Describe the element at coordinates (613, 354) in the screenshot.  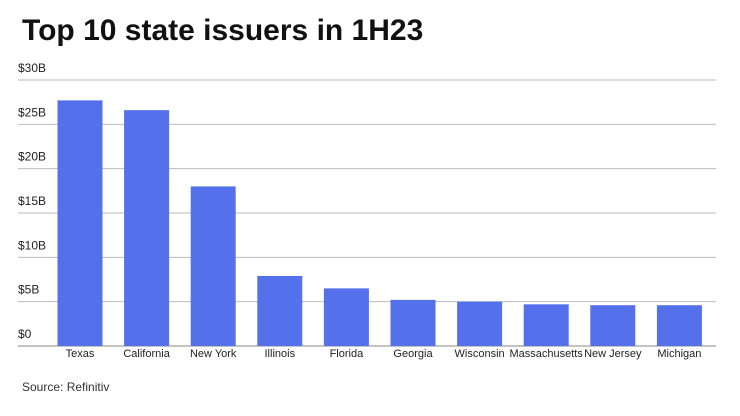
I see `x-tick-label: New Jersey` at that location.